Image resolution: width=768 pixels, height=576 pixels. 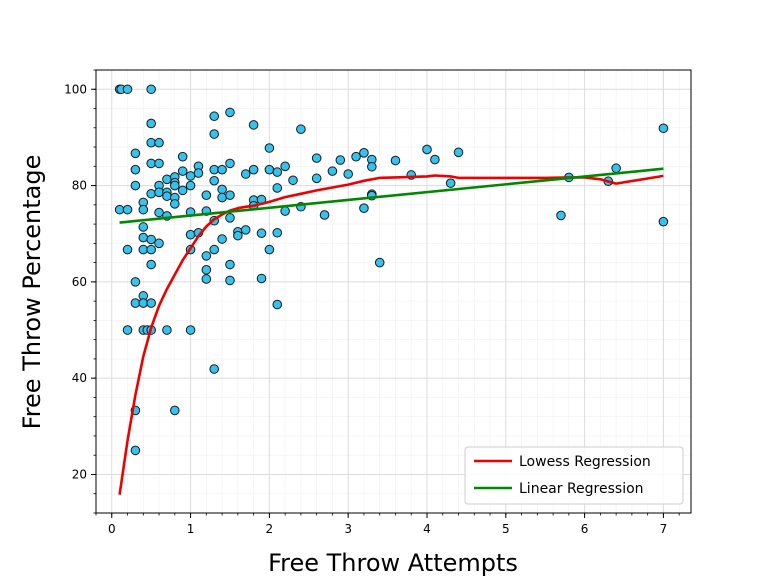 I want to click on legend: Lowess Regression Linear Regression, so click(x=574, y=475).